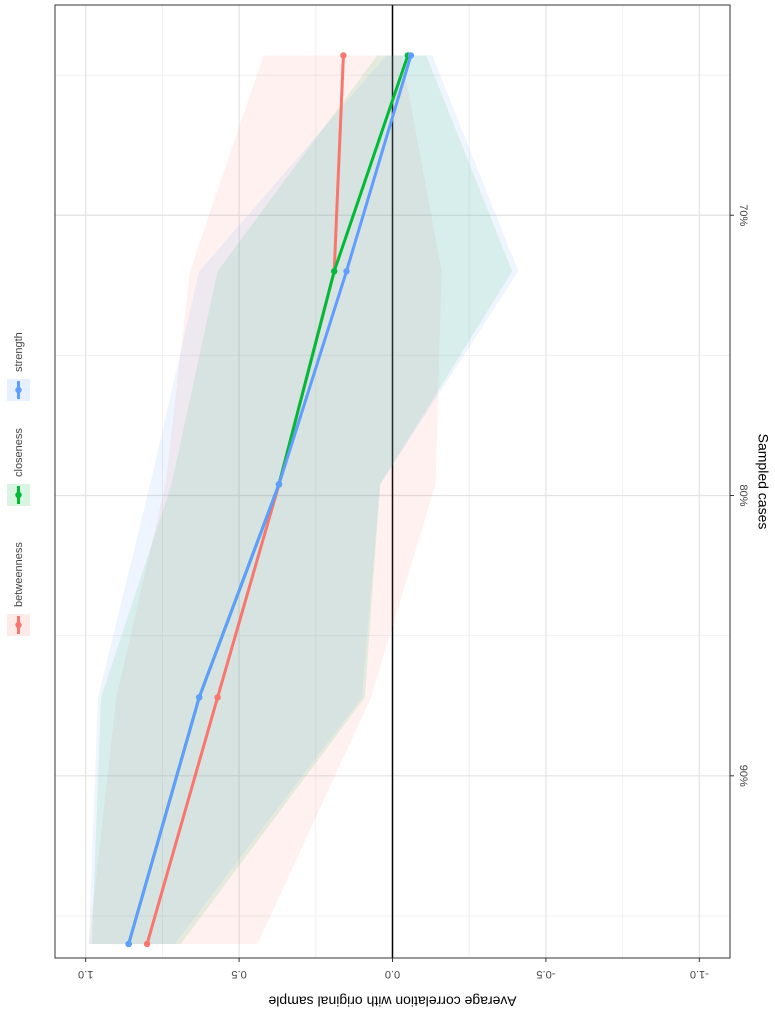 This screenshot has width=775, height=1023. What do you see at coordinates (392, 974) in the screenshot?
I see `y-tick-label: 0.0` at bounding box center [392, 974].